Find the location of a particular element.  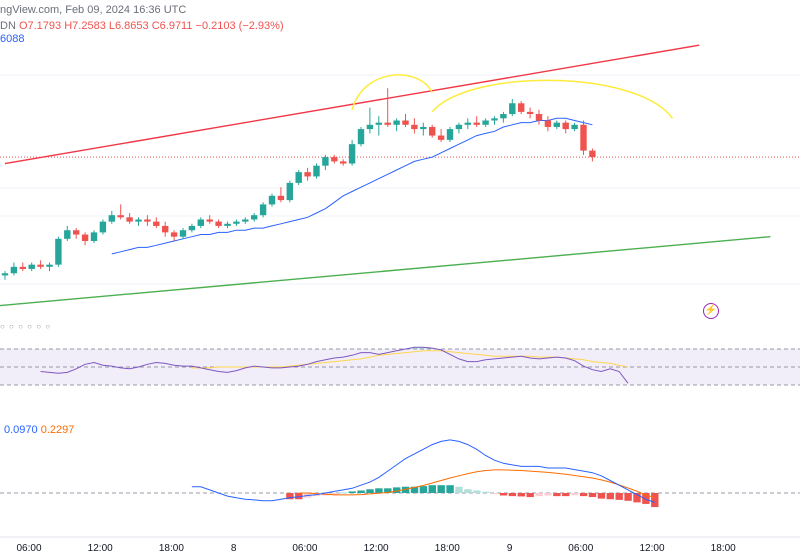

high-value: H7.2583 is located at coordinates (85, 26).